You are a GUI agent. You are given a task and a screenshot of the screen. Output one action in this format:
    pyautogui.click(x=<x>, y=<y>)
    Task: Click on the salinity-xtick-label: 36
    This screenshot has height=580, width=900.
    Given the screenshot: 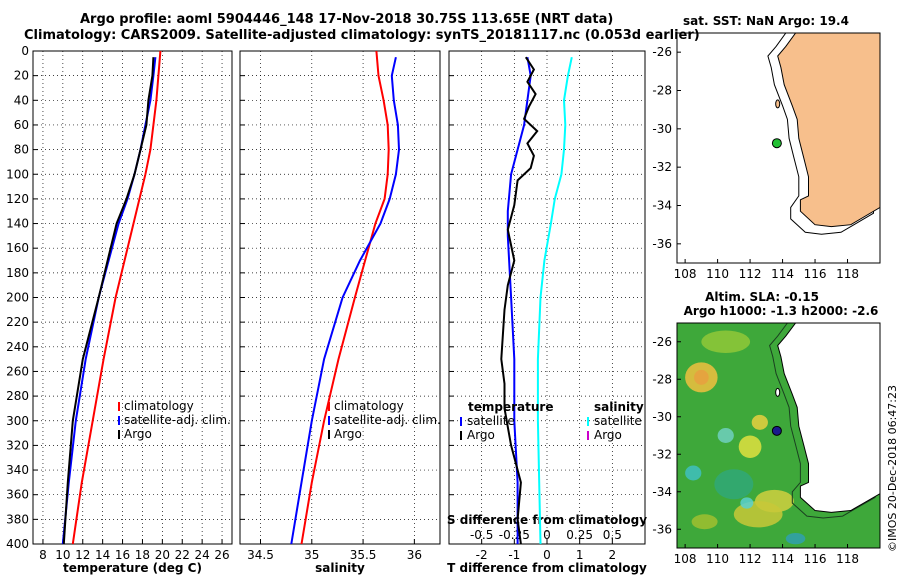 What is the action you would take?
    pyautogui.click(x=414, y=555)
    